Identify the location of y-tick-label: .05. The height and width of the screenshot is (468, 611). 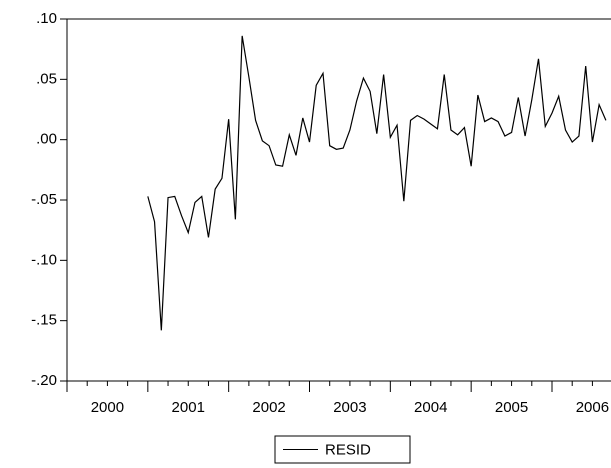
(46, 78).